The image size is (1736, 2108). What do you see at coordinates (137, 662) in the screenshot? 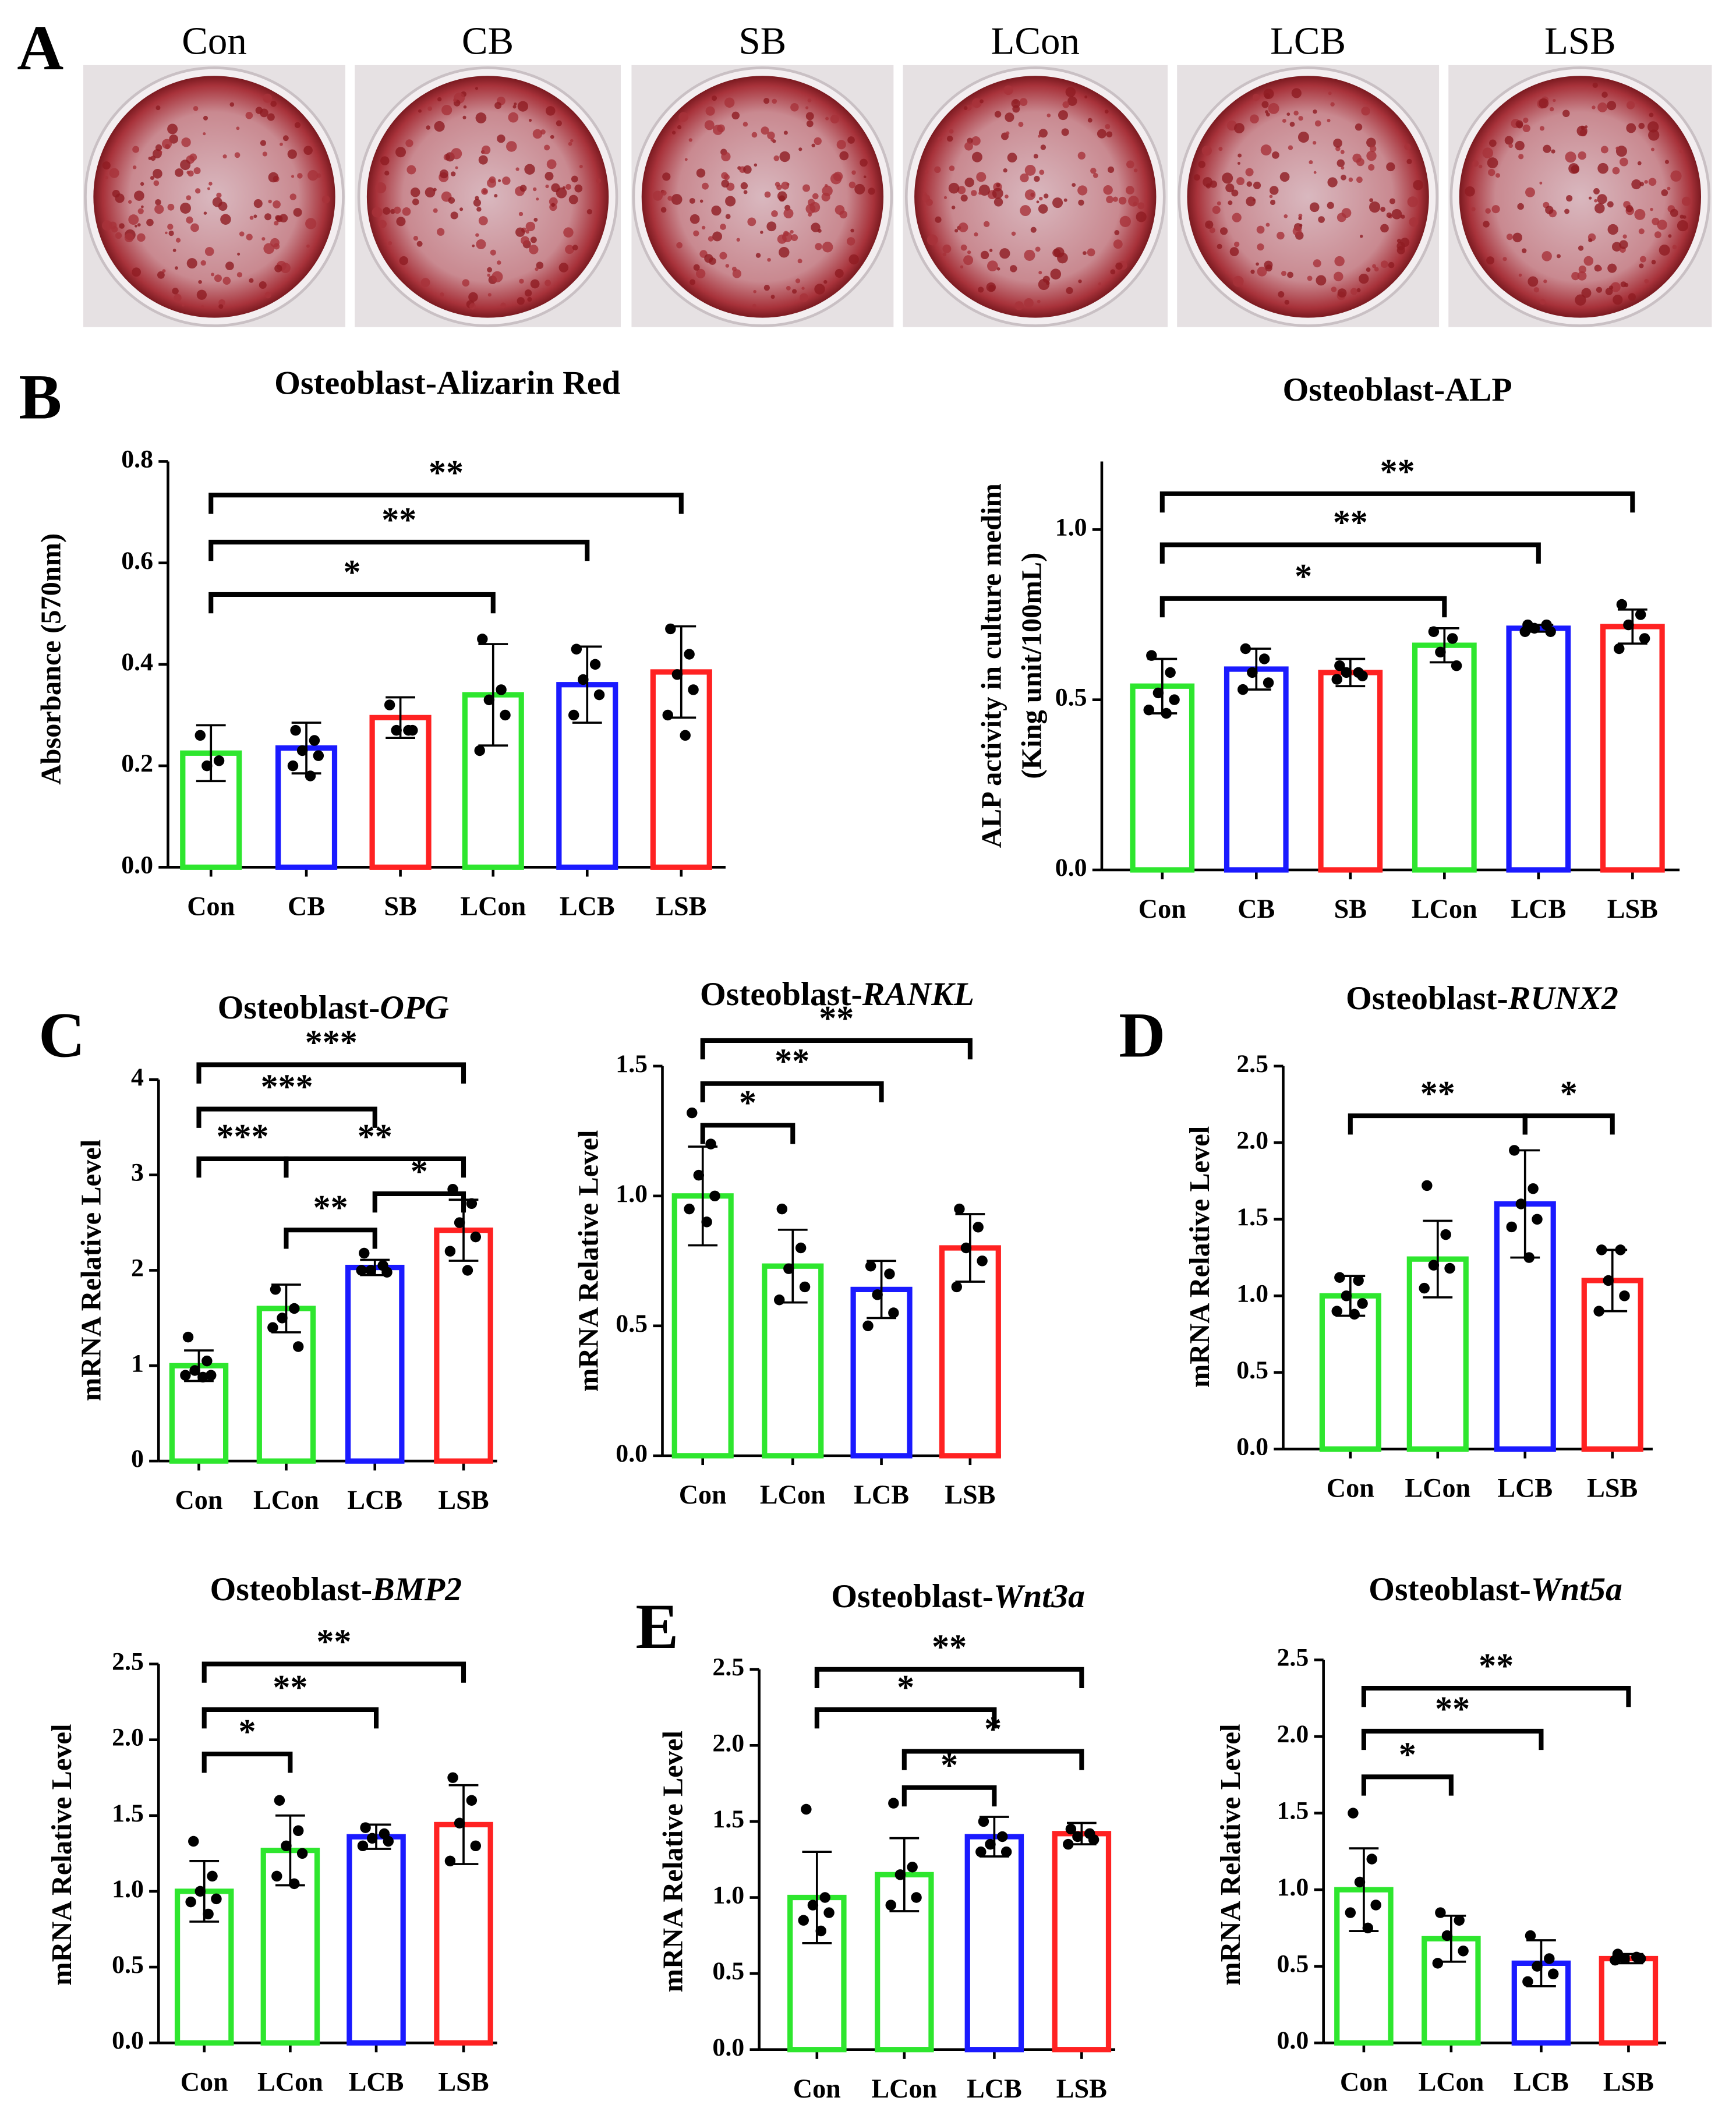
I see `y-tick-label: 0.4` at bounding box center [137, 662].